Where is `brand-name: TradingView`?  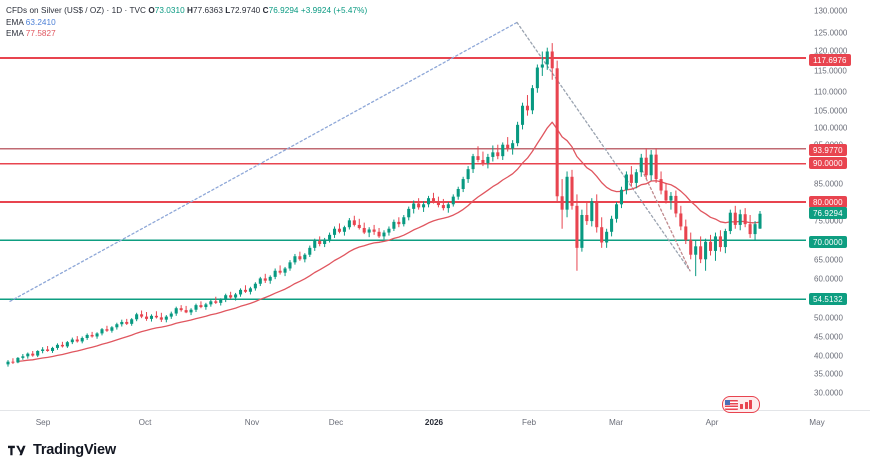 brand-name: TradingView is located at coordinates (74, 450).